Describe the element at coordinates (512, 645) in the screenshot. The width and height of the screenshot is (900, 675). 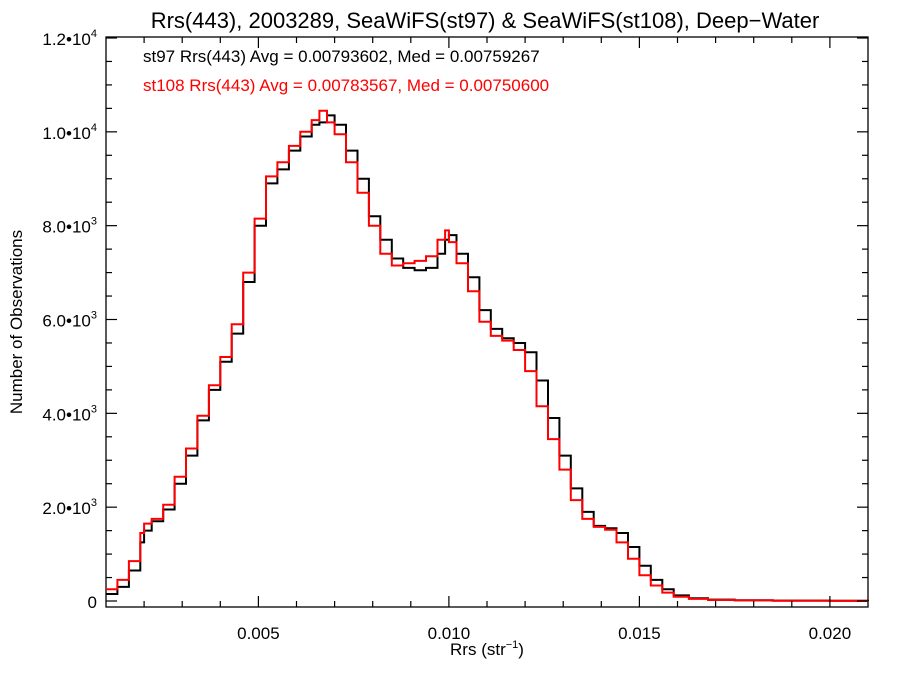
I see `x-axis-label-superscript: −1` at that location.